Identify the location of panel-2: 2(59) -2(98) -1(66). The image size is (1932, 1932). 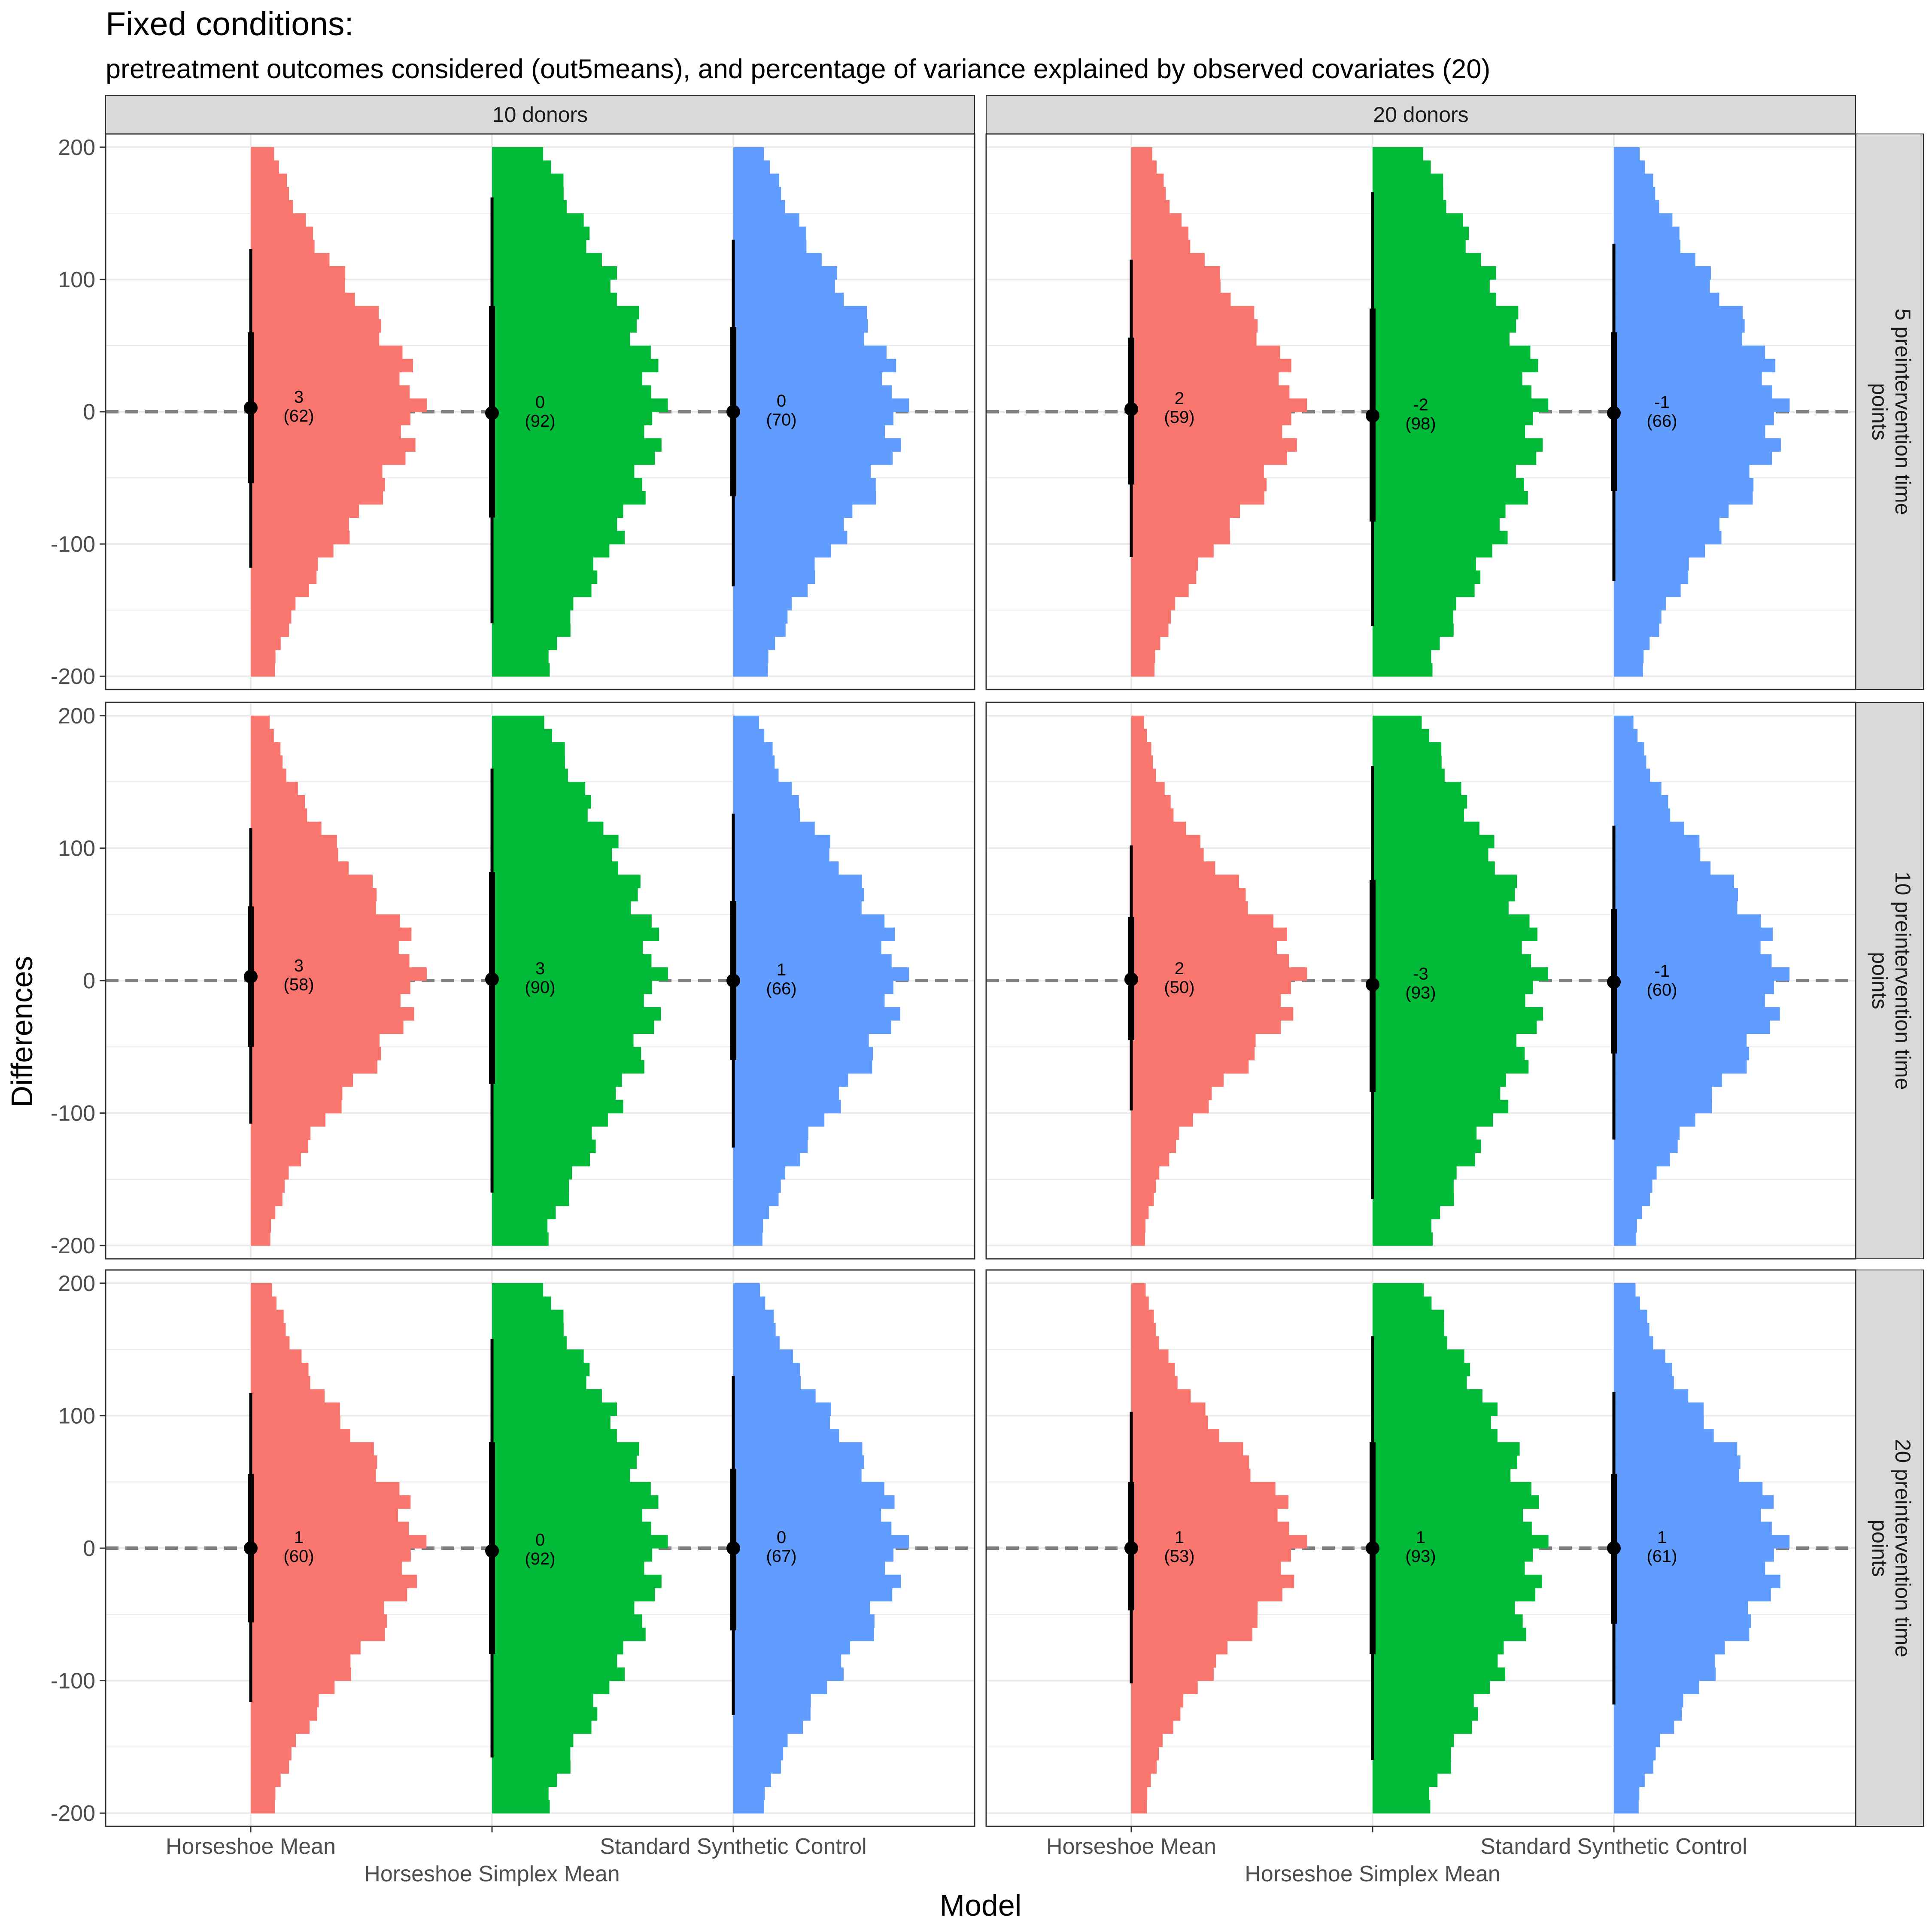
(1420, 411).